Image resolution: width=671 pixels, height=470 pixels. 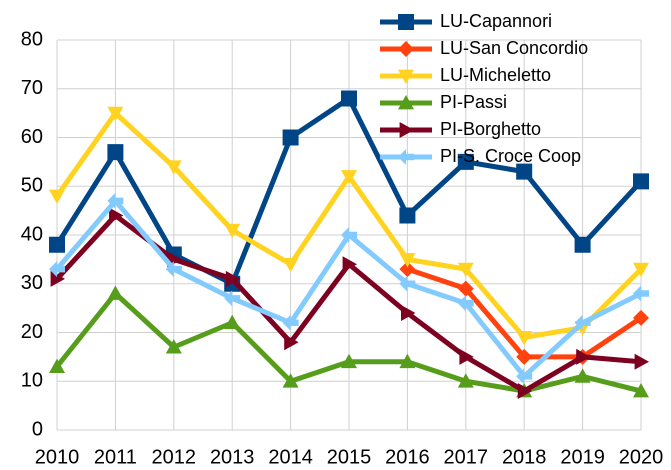 I want to click on x-tick-label: 2014, so click(x=290, y=457).